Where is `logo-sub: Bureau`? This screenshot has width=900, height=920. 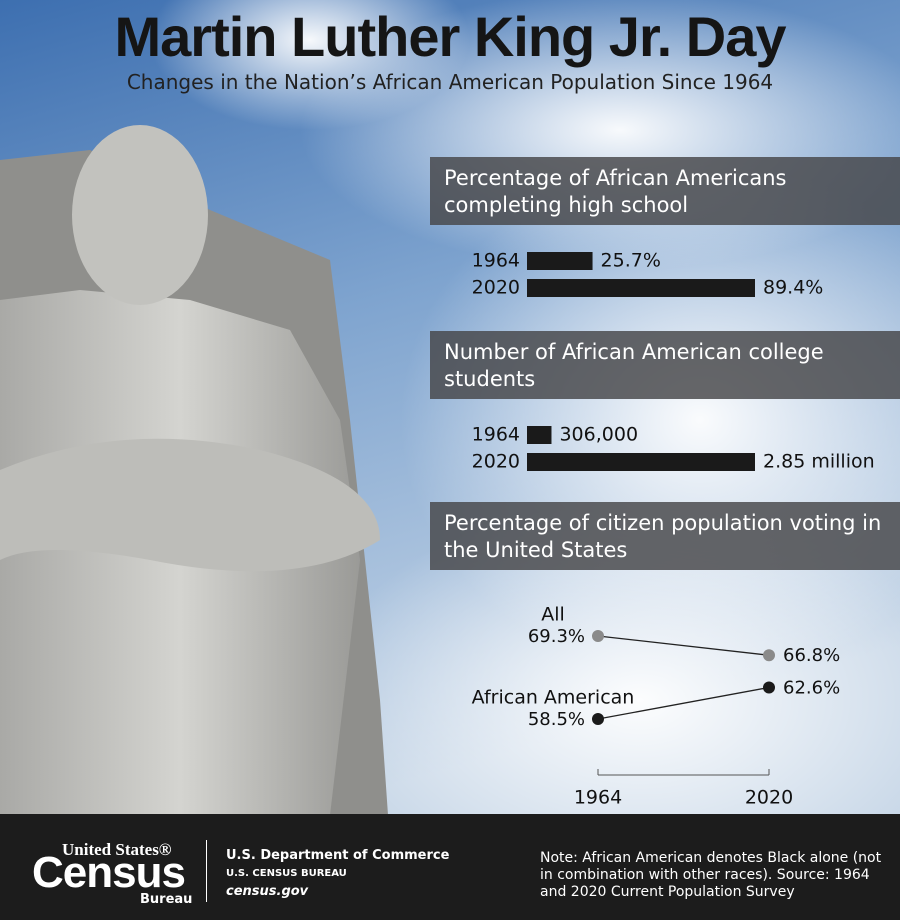
logo-sub: Bureau is located at coordinates (166, 899).